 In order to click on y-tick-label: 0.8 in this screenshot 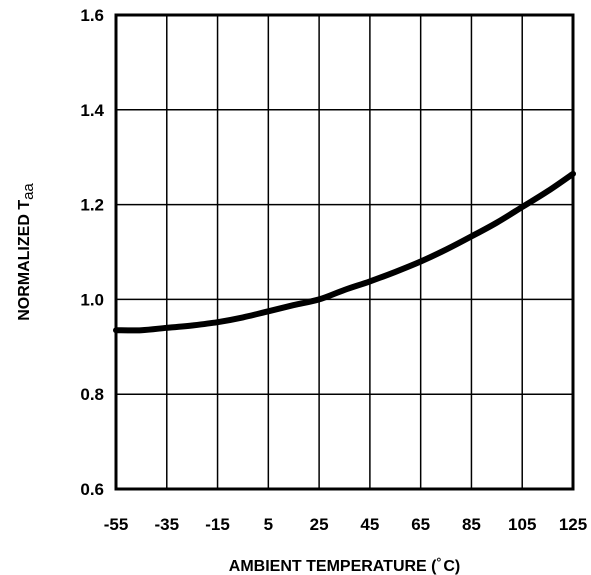, I will do `click(92, 394)`.